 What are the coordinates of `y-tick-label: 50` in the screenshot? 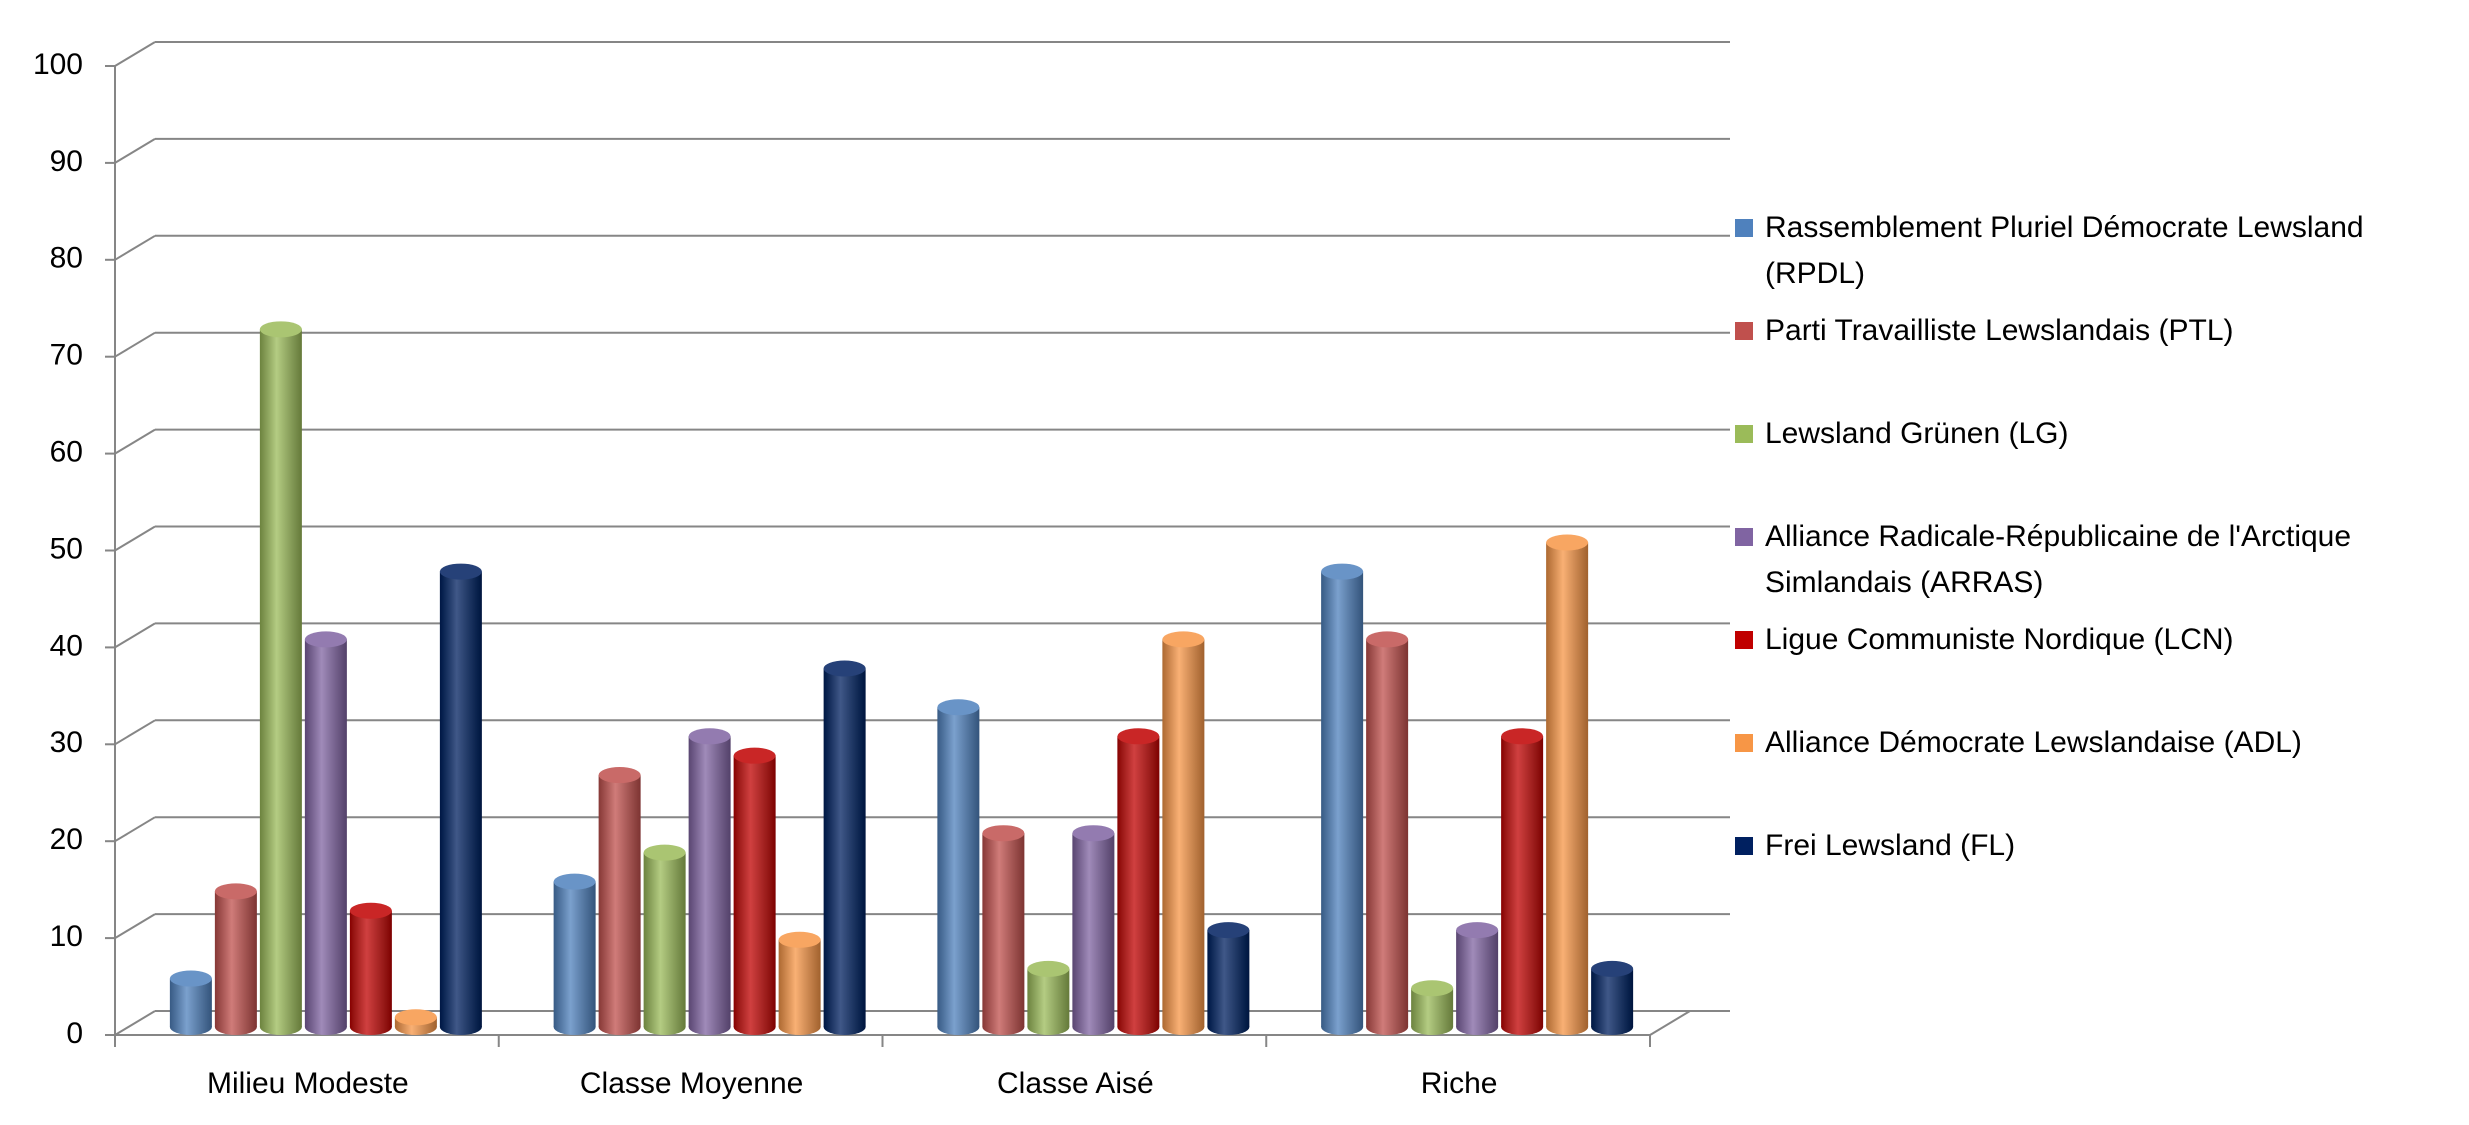 It's located at (66, 548).